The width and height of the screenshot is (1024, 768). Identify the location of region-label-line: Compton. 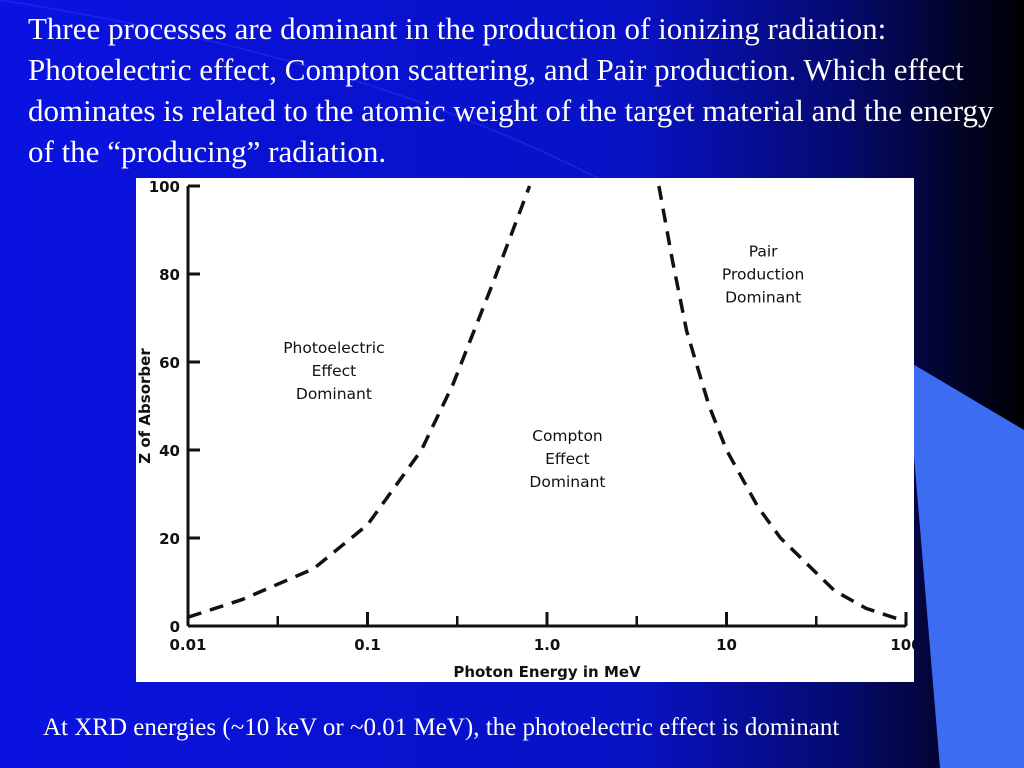
(567, 436).